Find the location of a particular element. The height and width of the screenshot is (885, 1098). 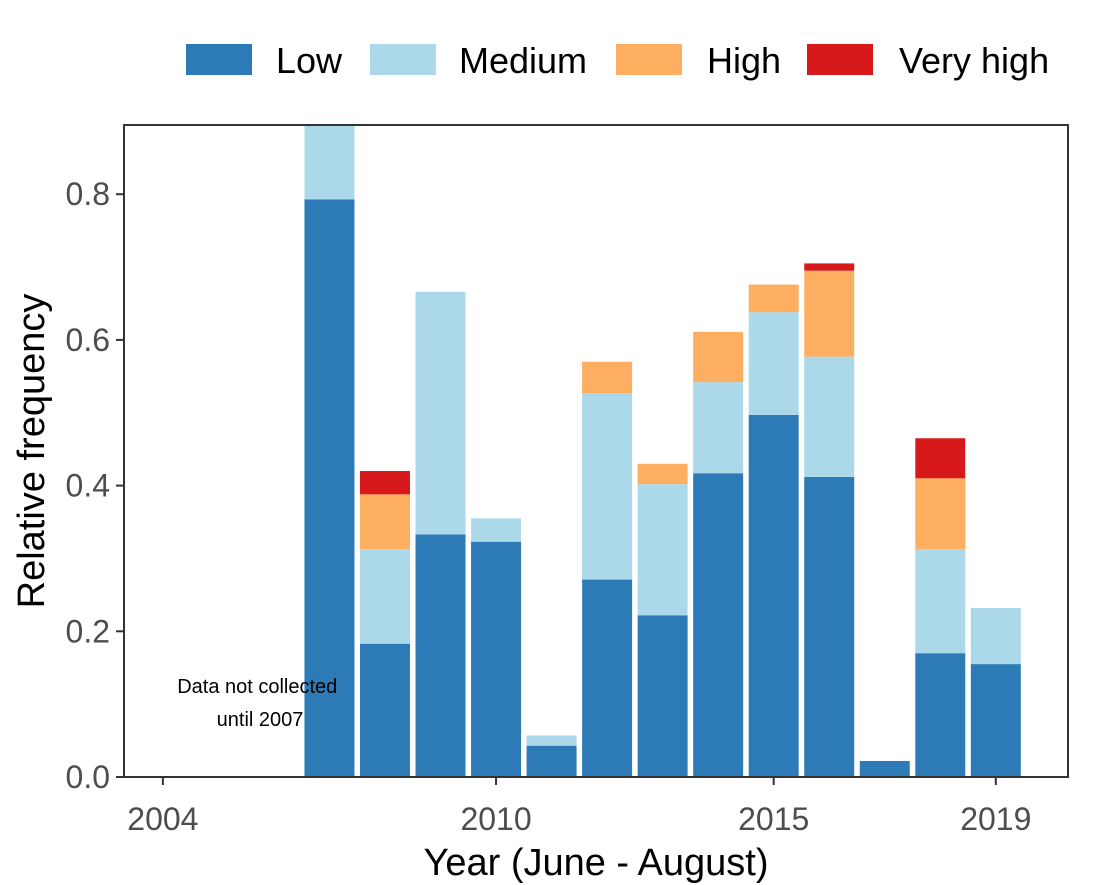

y-axis: 0.0 0.2 0.4 0.6 0.8 is located at coordinates (95, 485).